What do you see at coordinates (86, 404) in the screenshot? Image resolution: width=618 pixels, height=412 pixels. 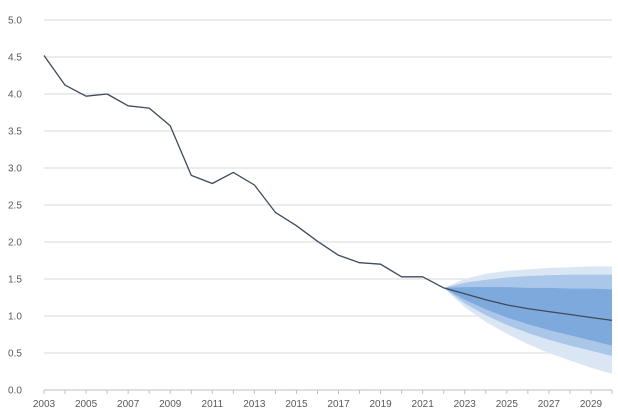 I see `x-tick-label: 2005` at bounding box center [86, 404].